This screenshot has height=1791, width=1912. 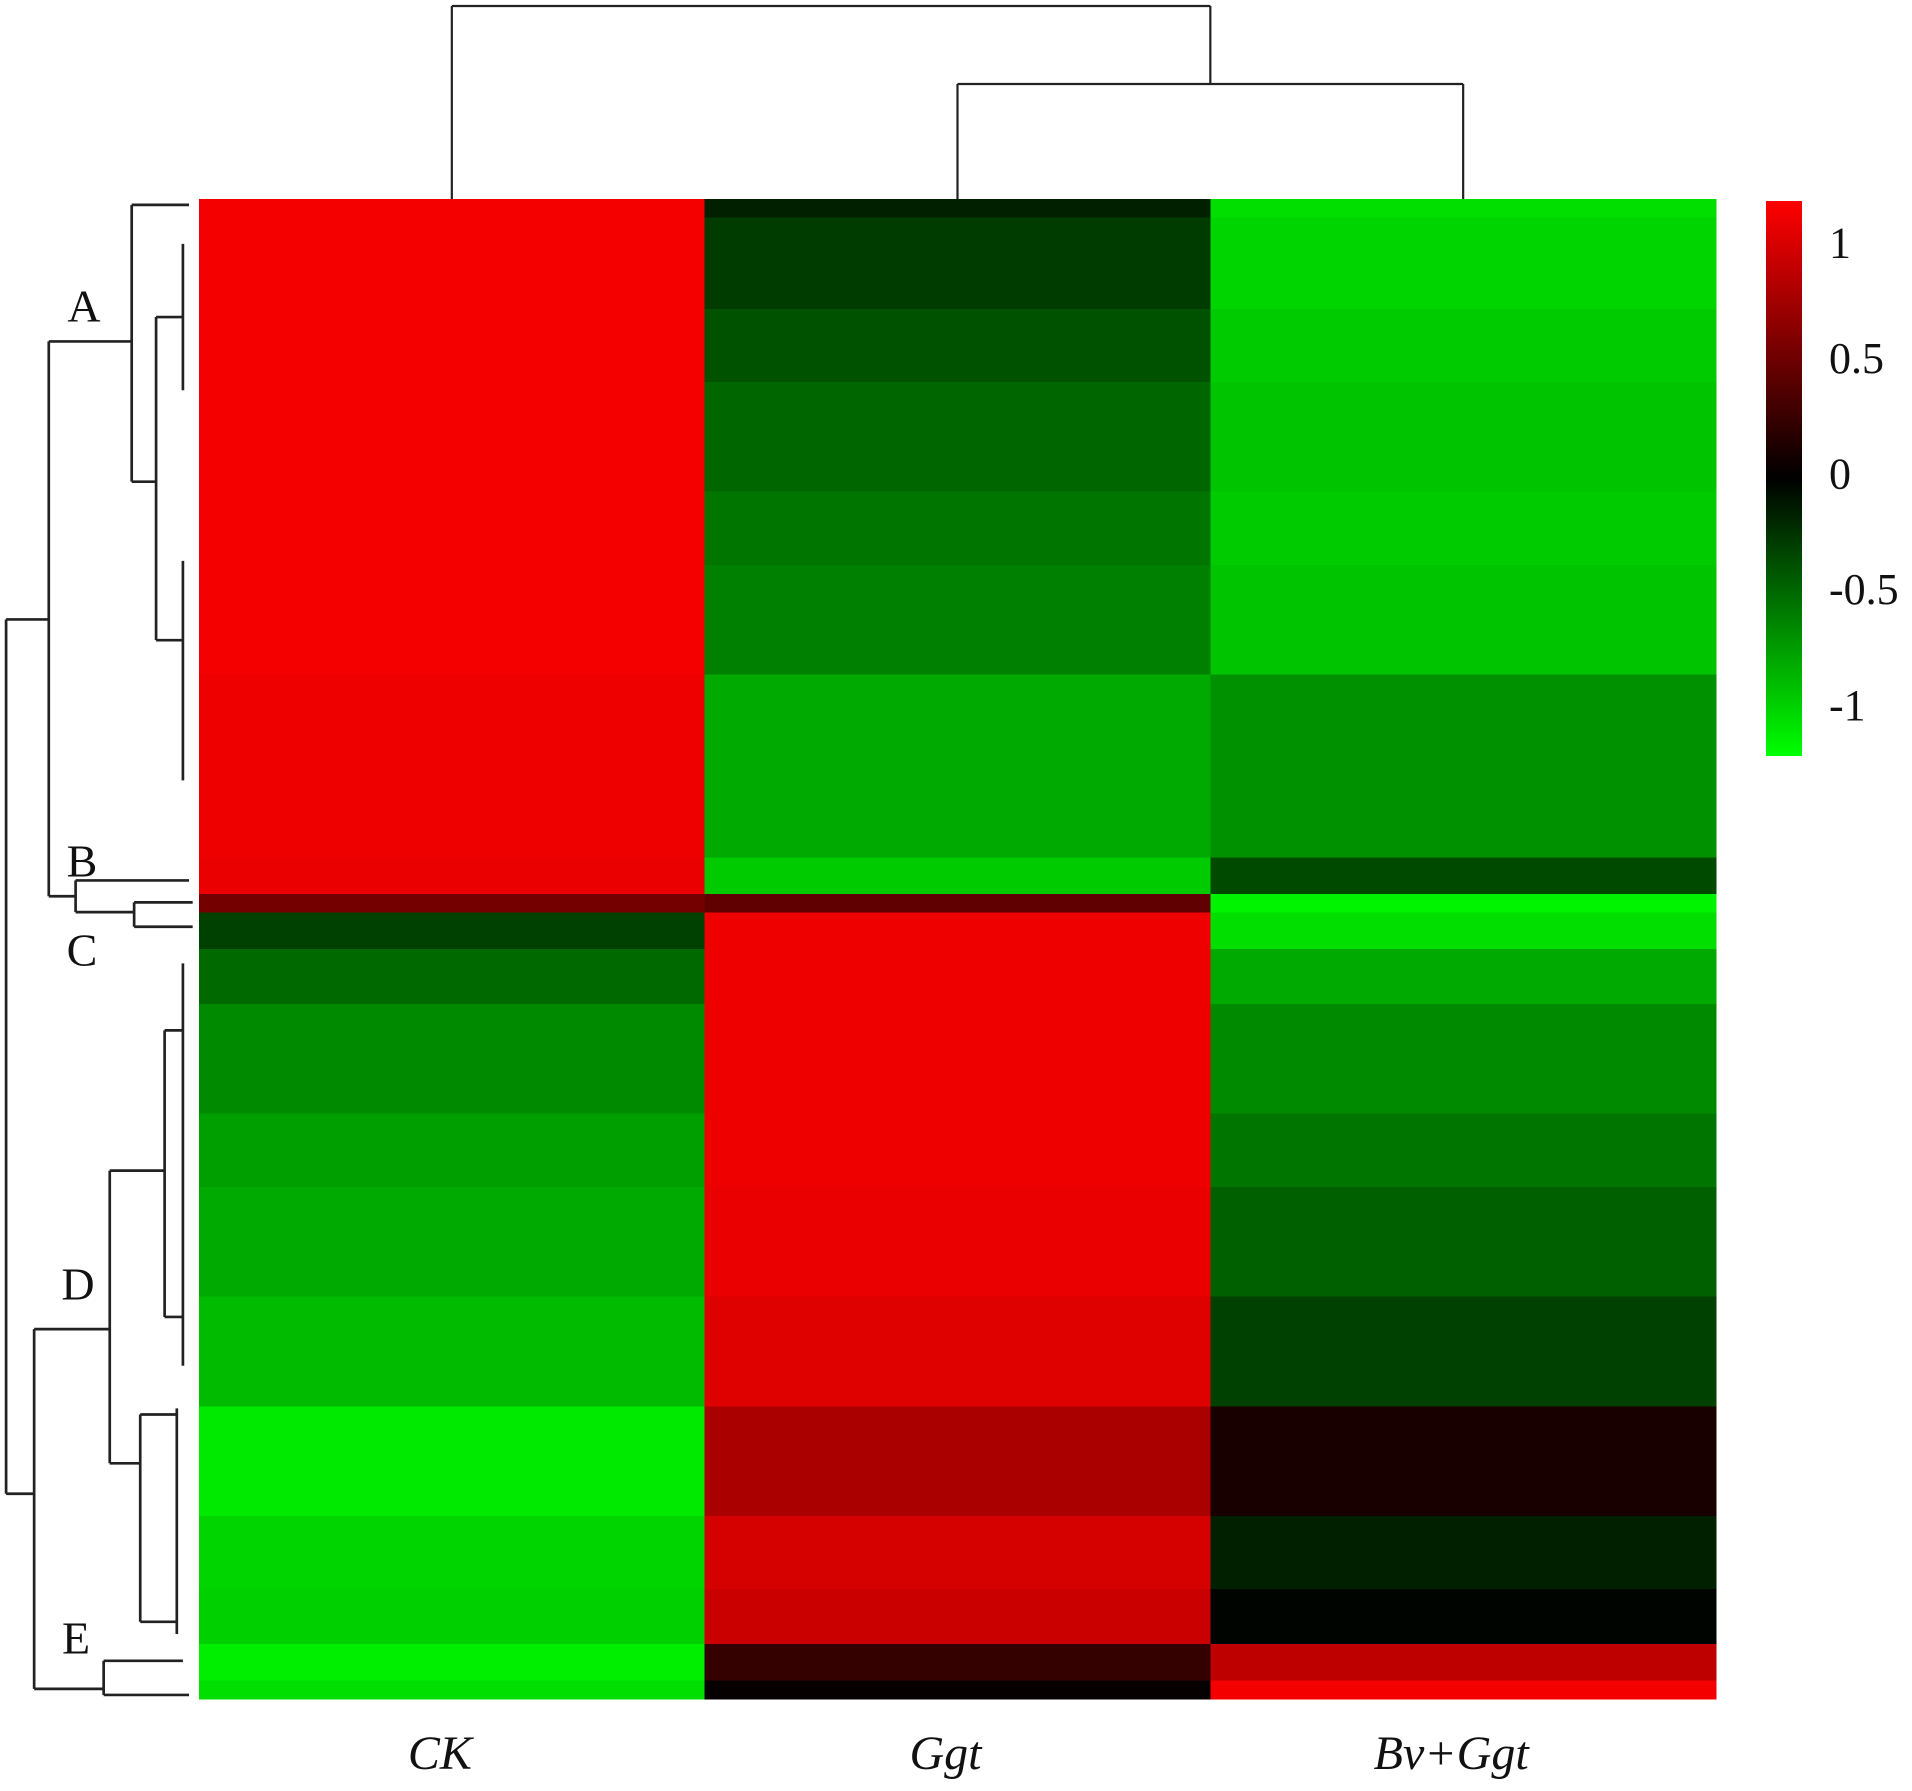 I want to click on colorbar-tick-label: -1, so click(x=1847, y=705).